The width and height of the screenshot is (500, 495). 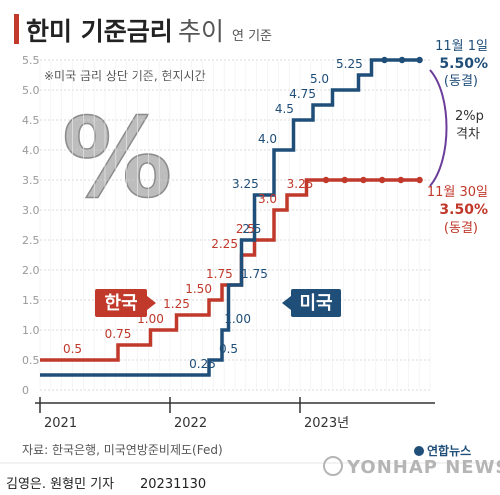 What do you see at coordinates (120, 303) in the screenshot?
I see `korea-tag-label: 한국` at bounding box center [120, 303].